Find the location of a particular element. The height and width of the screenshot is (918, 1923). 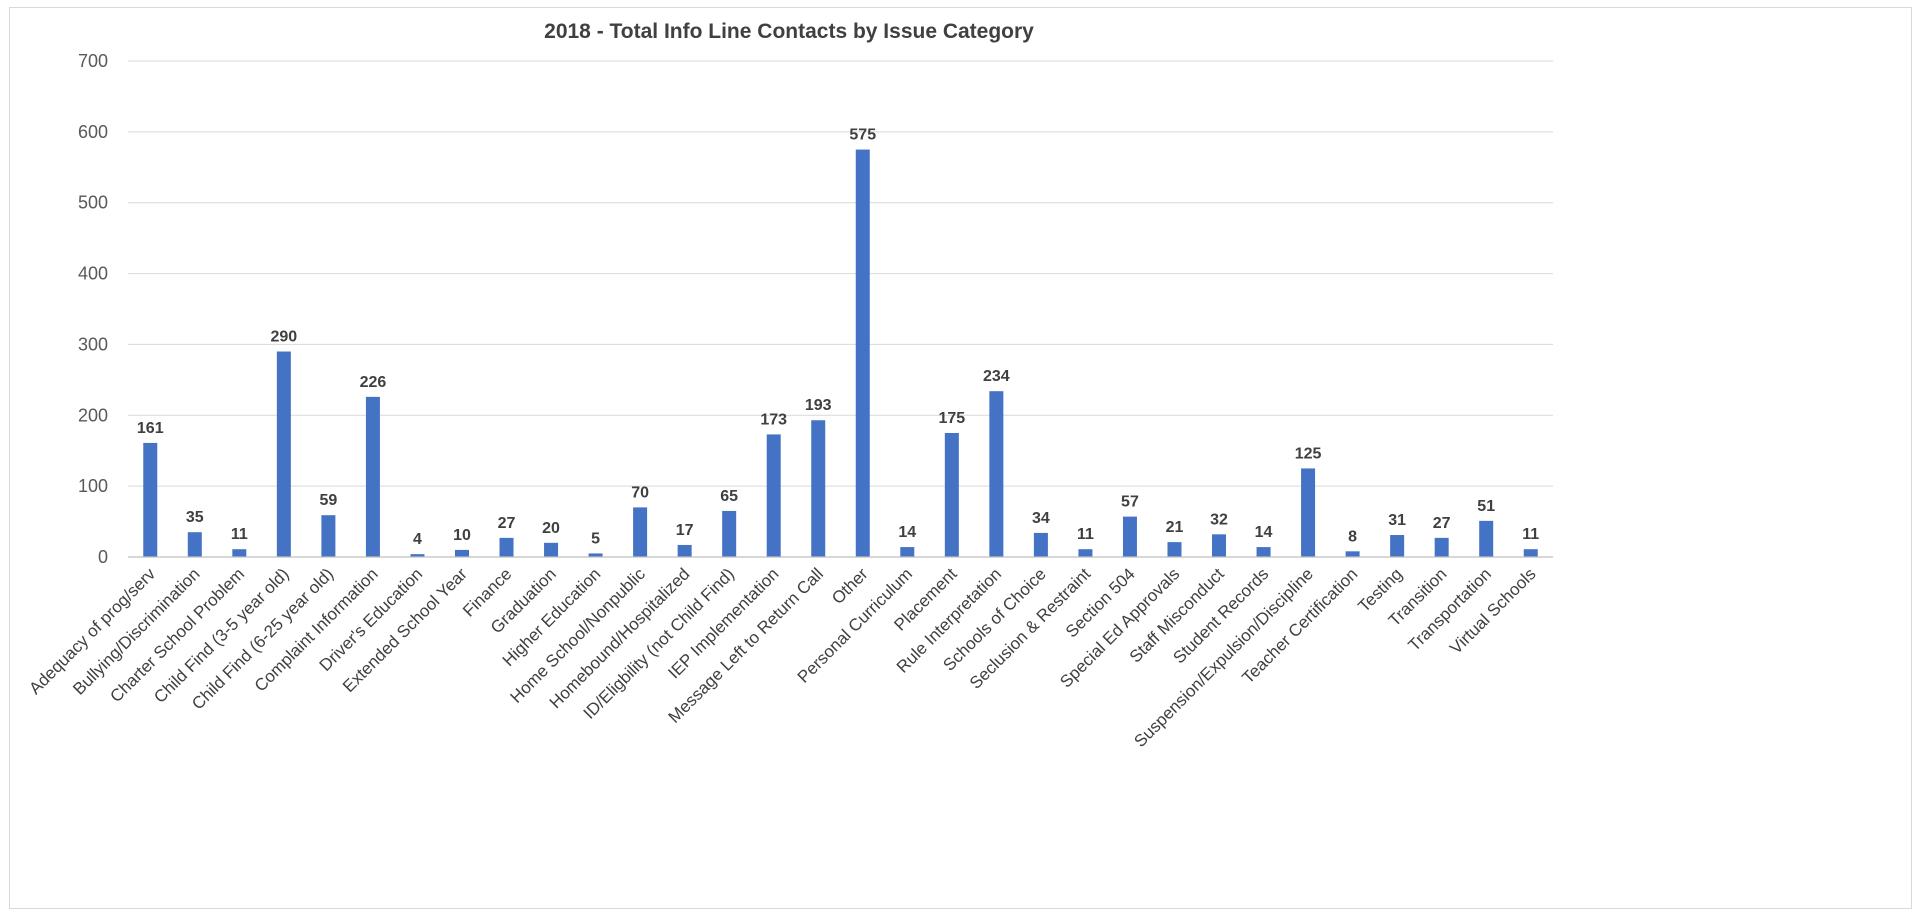

data-label: 173 is located at coordinates (773, 419).